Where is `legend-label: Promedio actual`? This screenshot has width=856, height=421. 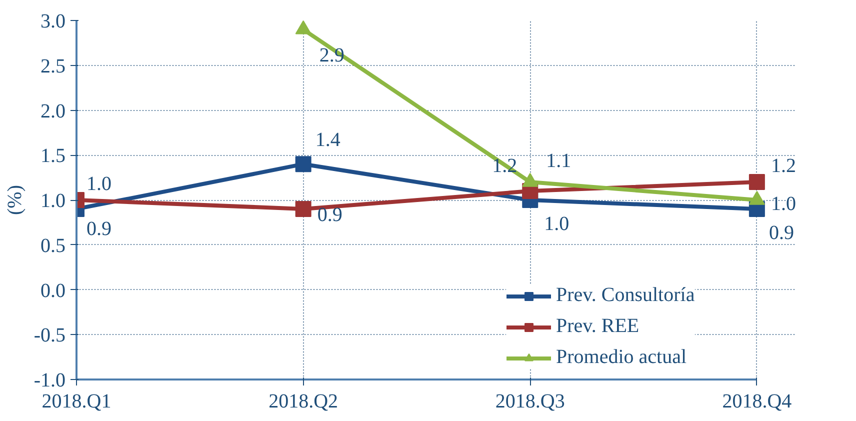
legend-label: Promedio actual is located at coordinates (621, 357).